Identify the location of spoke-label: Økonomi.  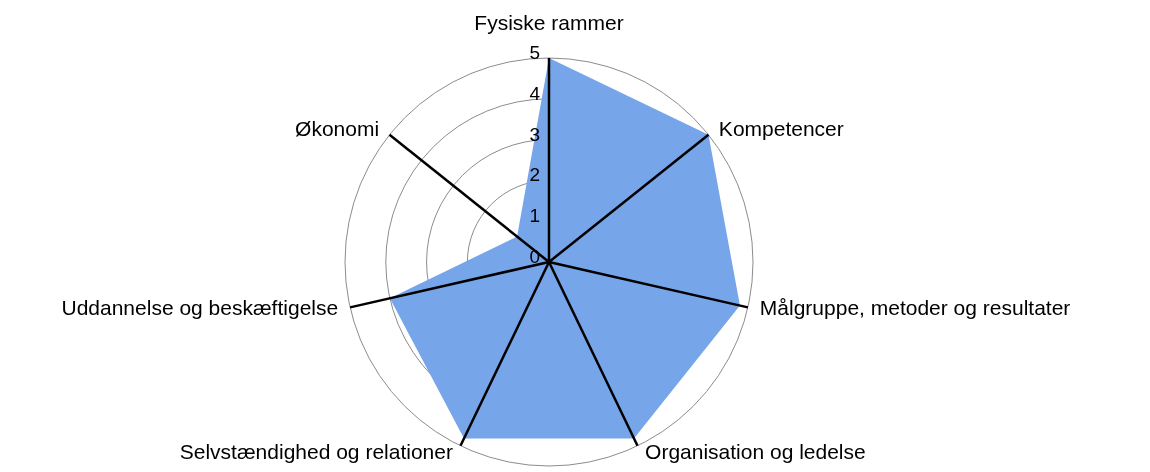
(337, 128).